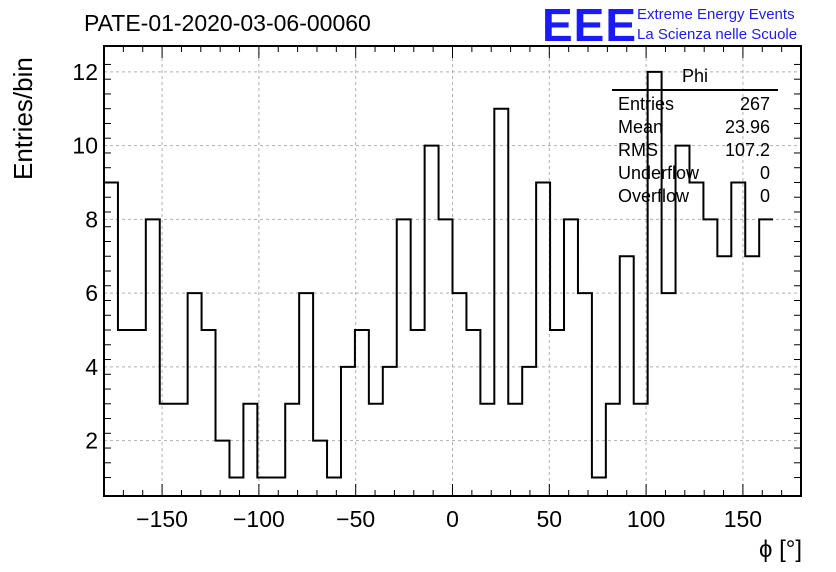 Image resolution: width=836 pixels, height=572 pixels. I want to click on stats-row-overflow: Overflow 0, so click(695, 196).